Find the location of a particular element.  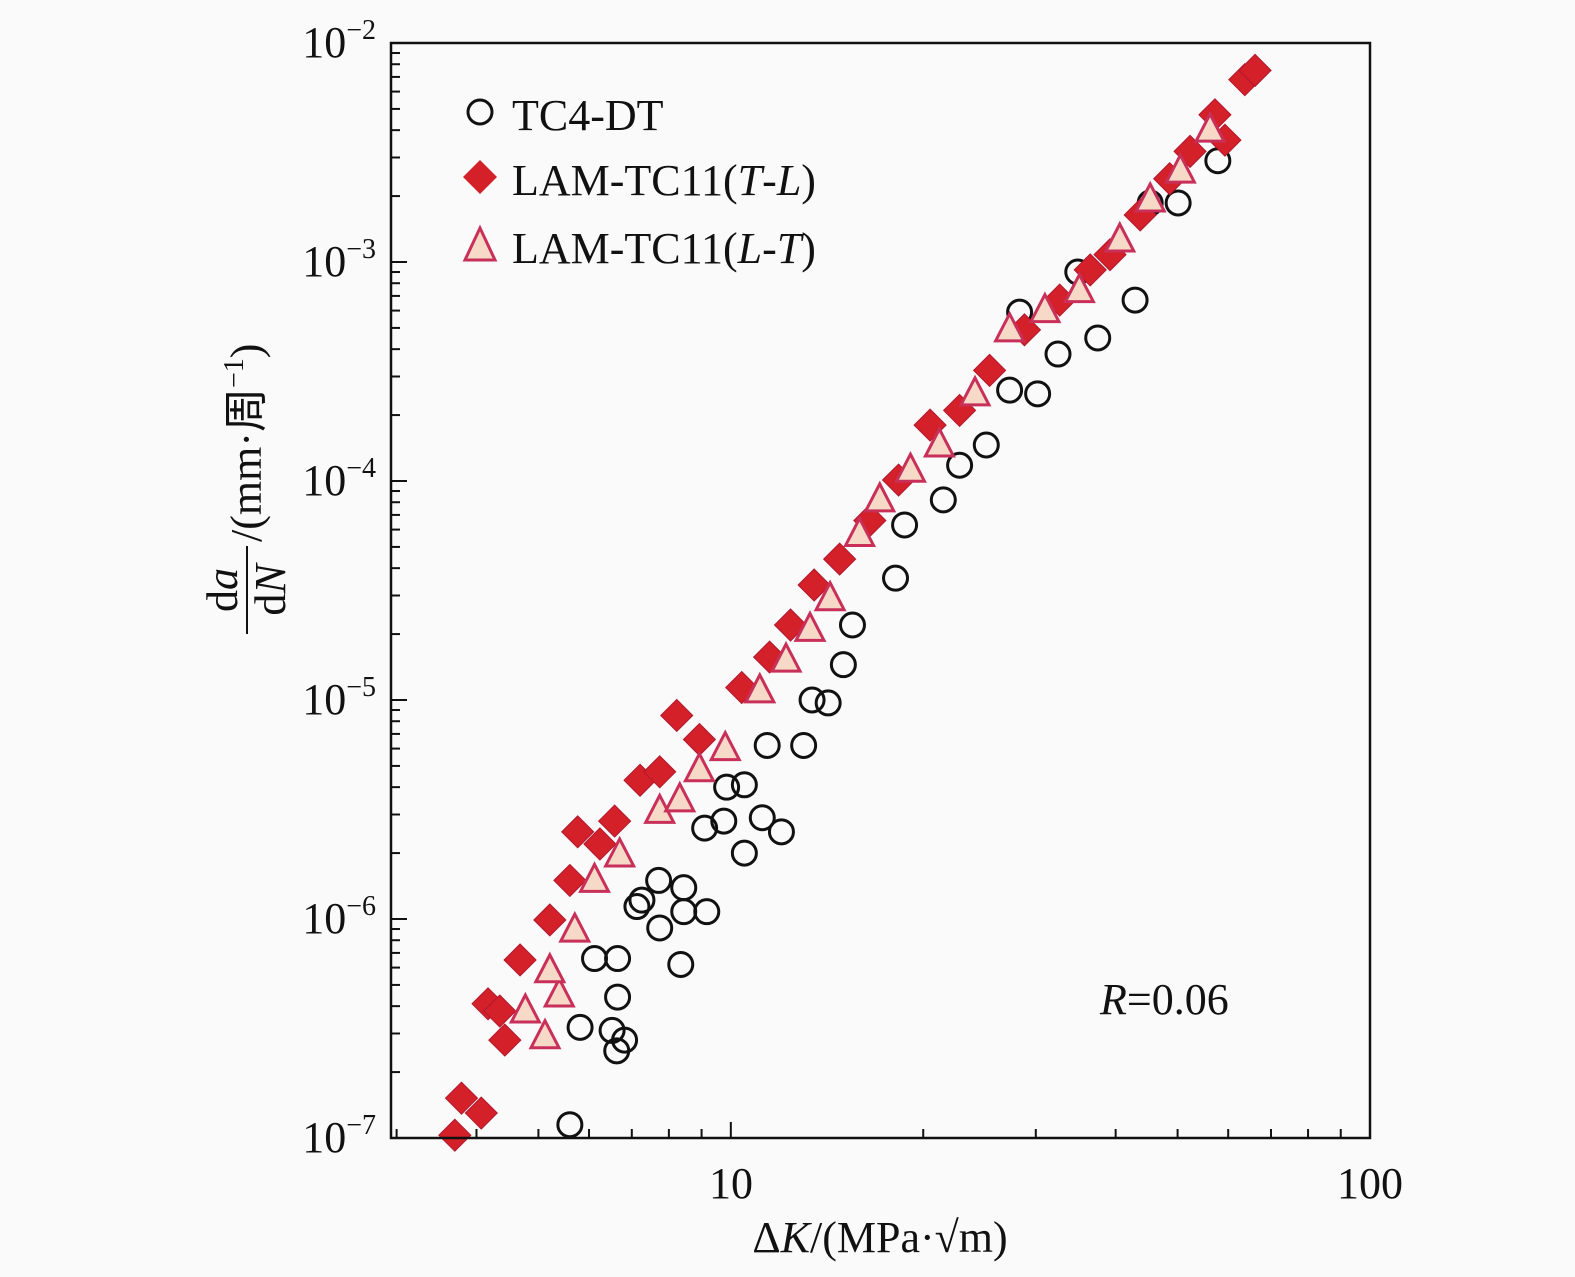

y-tick-label: 10⁻⁷ is located at coordinates (339, 1136).